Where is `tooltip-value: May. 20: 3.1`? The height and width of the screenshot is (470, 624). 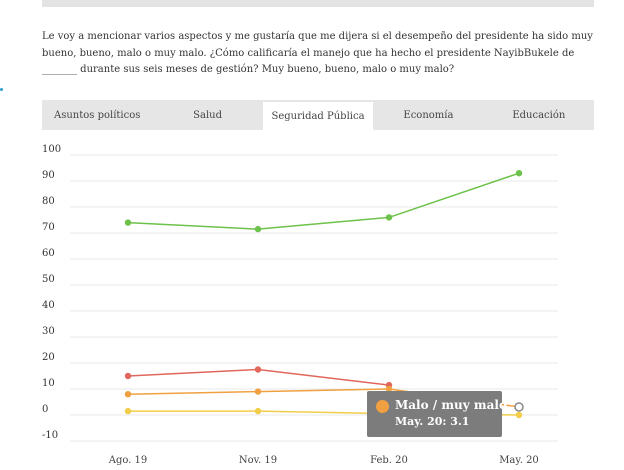 tooltip-value: May. 20: 3.1 is located at coordinates (432, 421).